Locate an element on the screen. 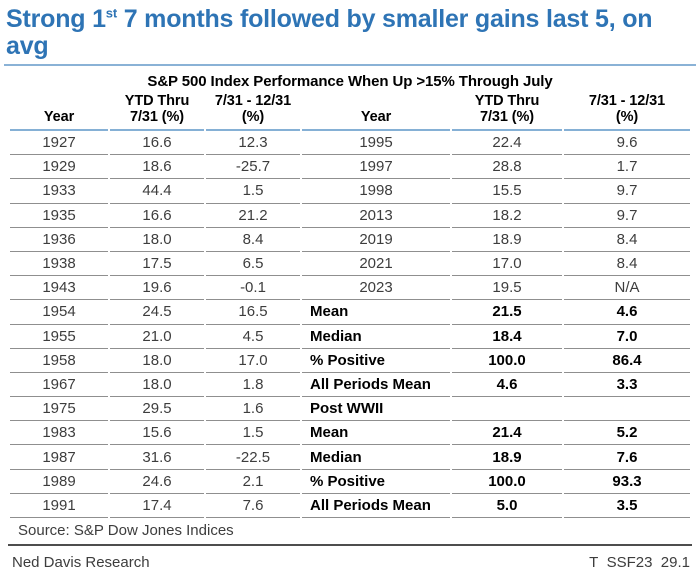  table-cell: 1987 is located at coordinates (59, 457).